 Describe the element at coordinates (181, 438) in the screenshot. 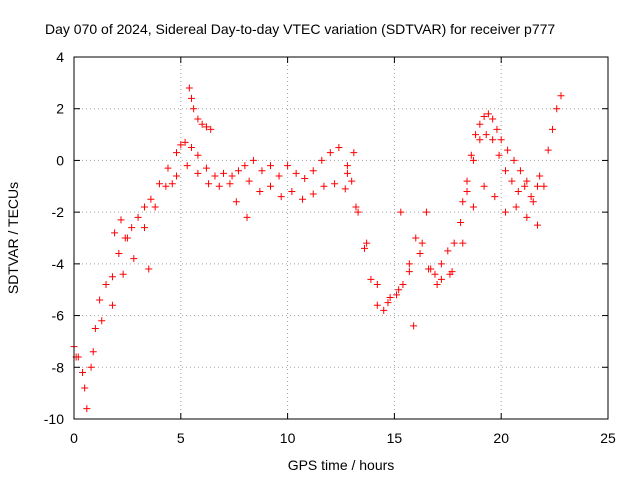

I see `x-tick-label: 5` at that location.